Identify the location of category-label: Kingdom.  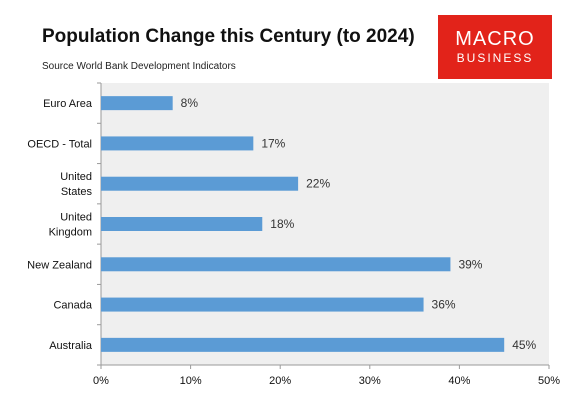
(70, 233).